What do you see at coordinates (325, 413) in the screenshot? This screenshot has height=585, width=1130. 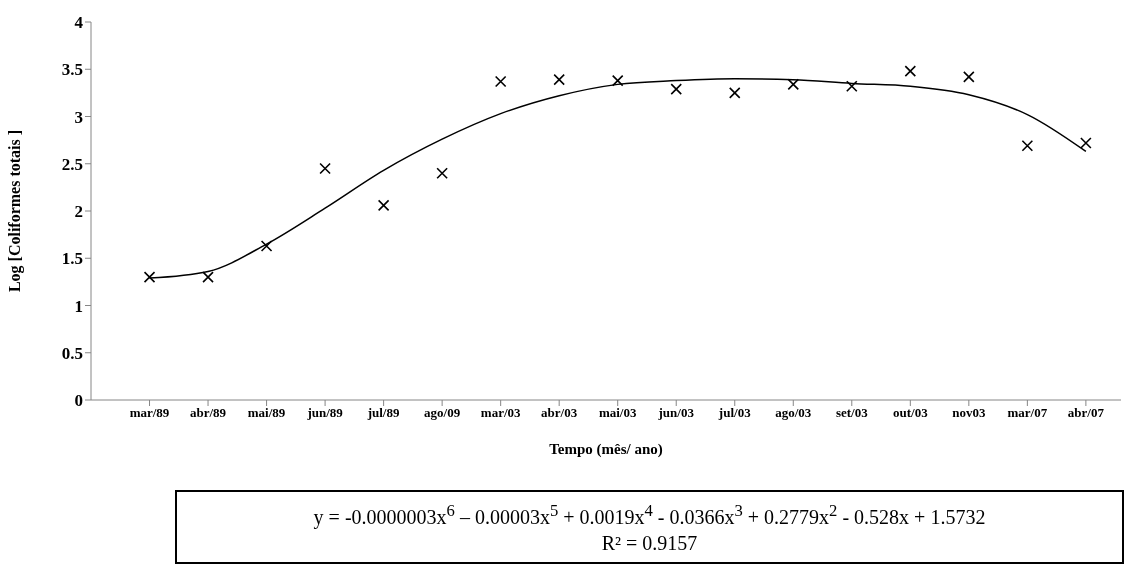 I see `x-tick-label: jun/89` at bounding box center [325, 413].